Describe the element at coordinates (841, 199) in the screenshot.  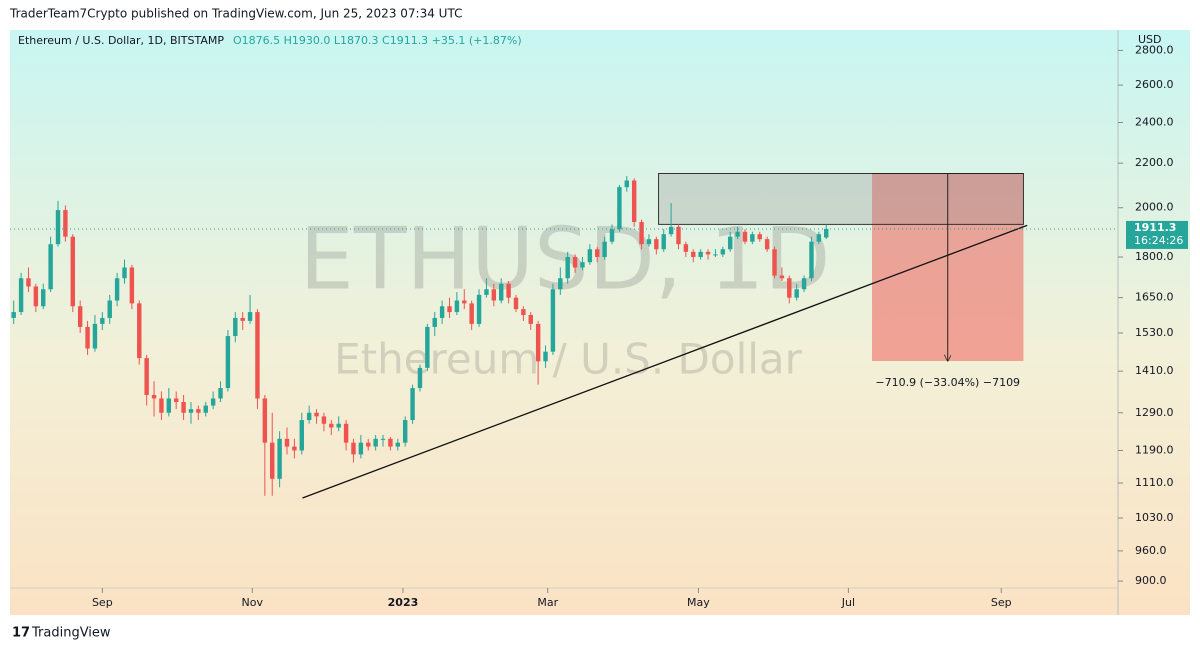
I see `range-box` at that location.